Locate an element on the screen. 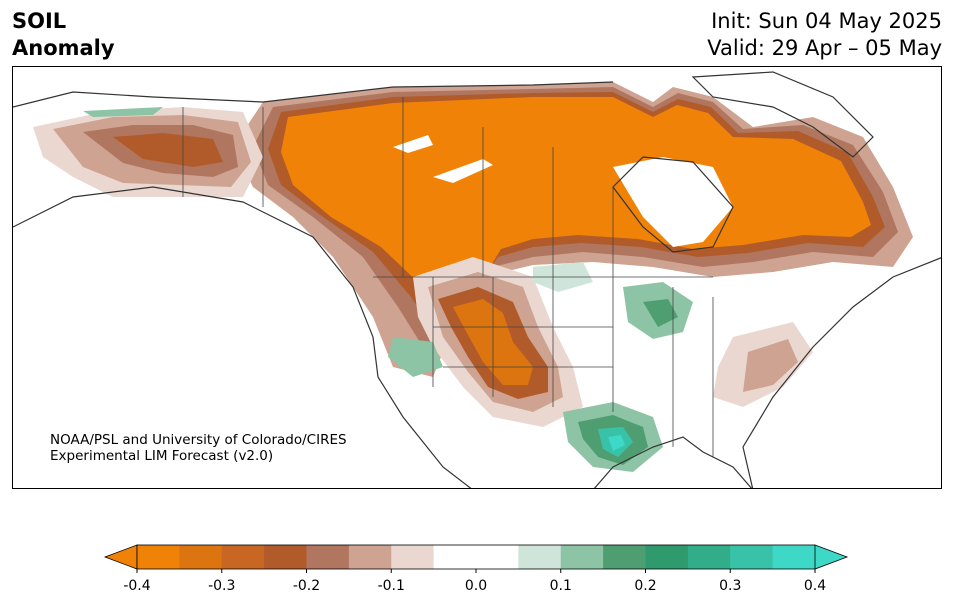  colorbar-tick-label: 0.2 is located at coordinates (645, 586).